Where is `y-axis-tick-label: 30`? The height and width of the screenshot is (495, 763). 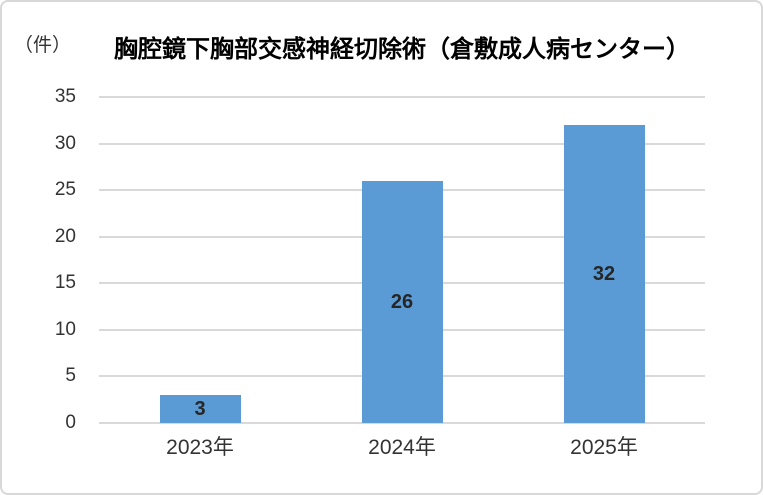 y-axis-tick-label: 30 is located at coordinates (65, 143).